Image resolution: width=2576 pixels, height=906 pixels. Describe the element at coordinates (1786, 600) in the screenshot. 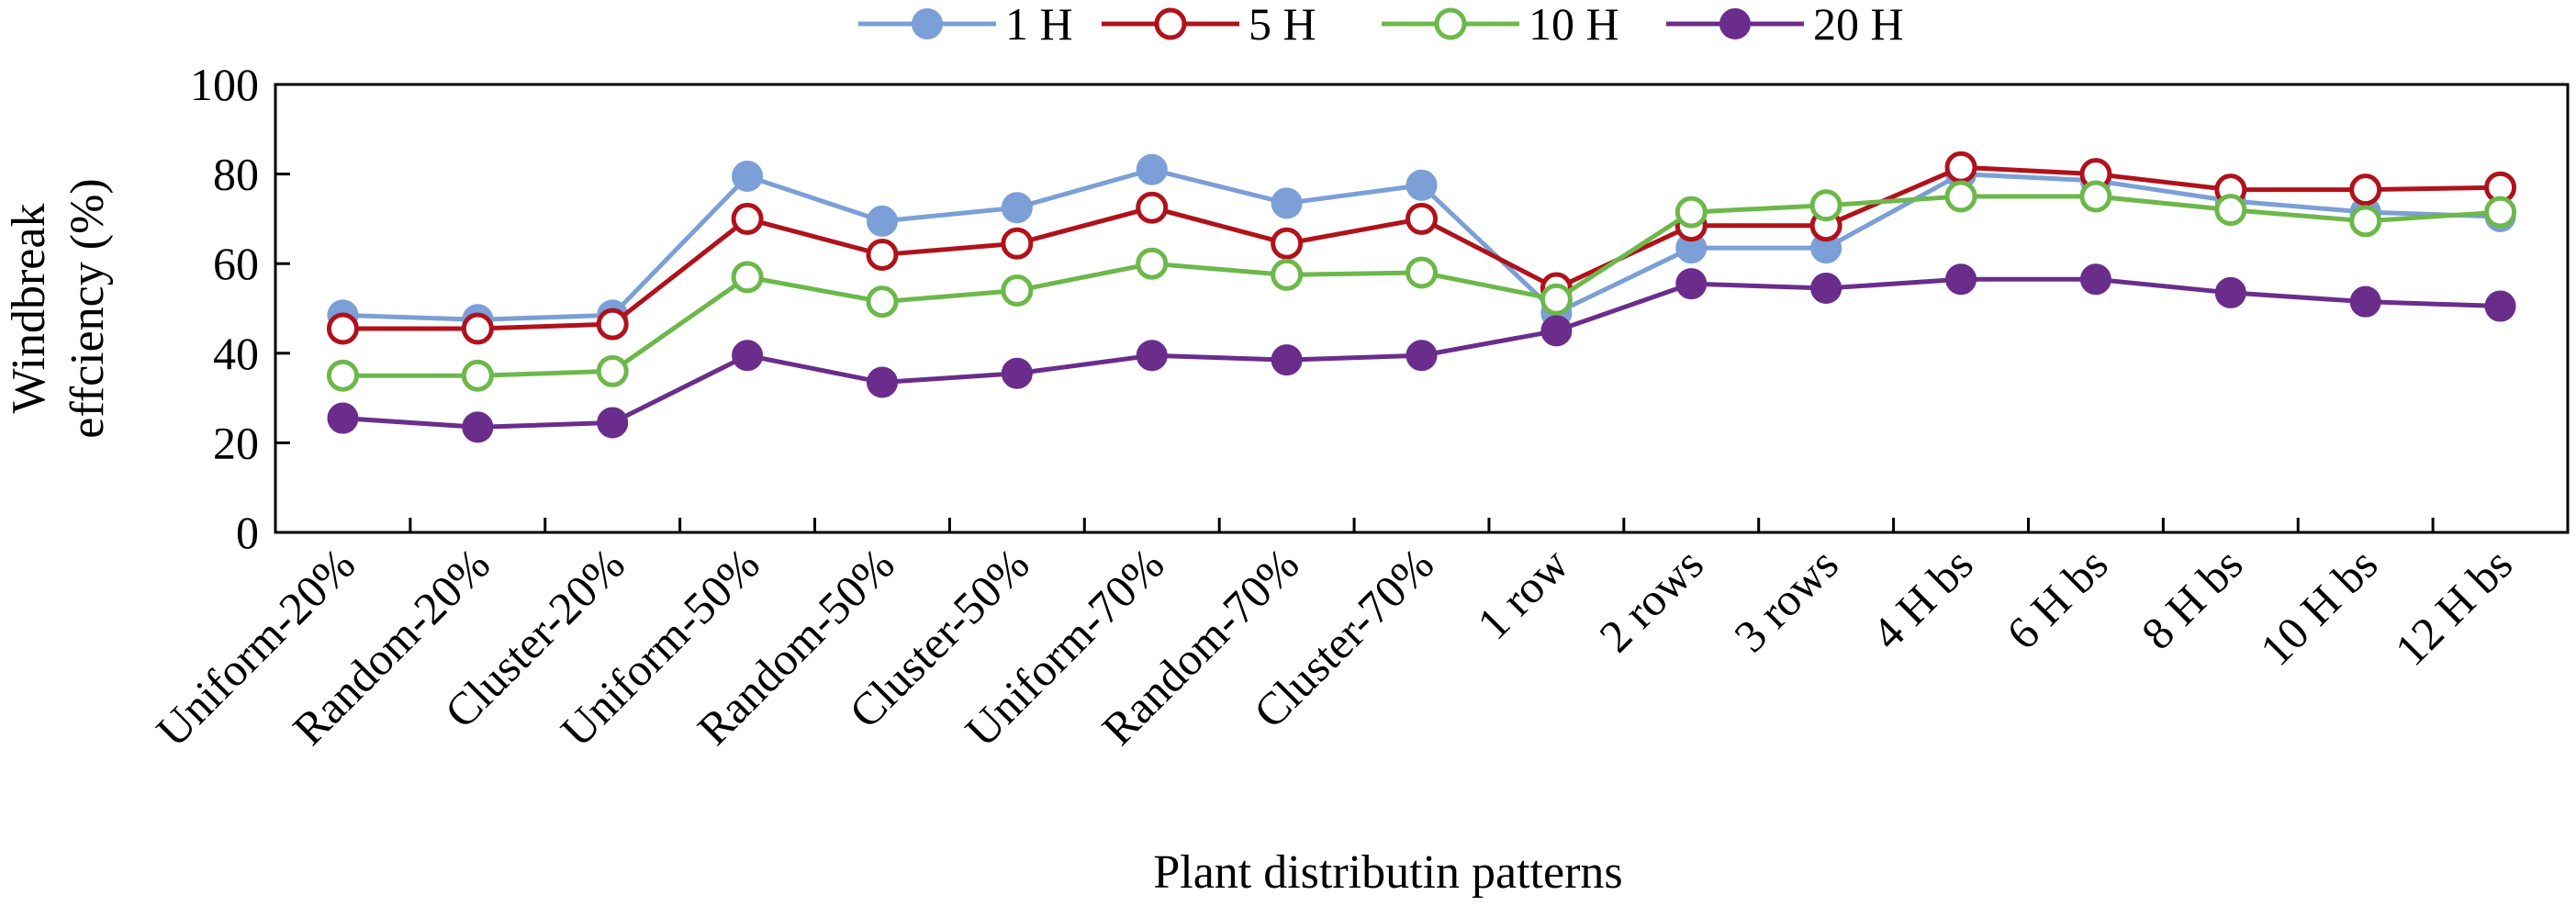

I see `x-tick-label: 3 rows` at that location.